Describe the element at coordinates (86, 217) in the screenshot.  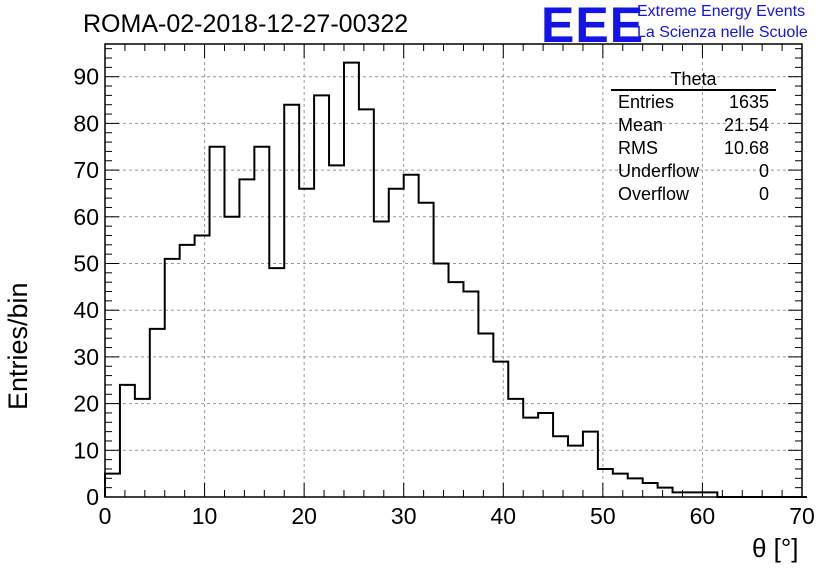
I see `y-tick-label: 60` at that location.